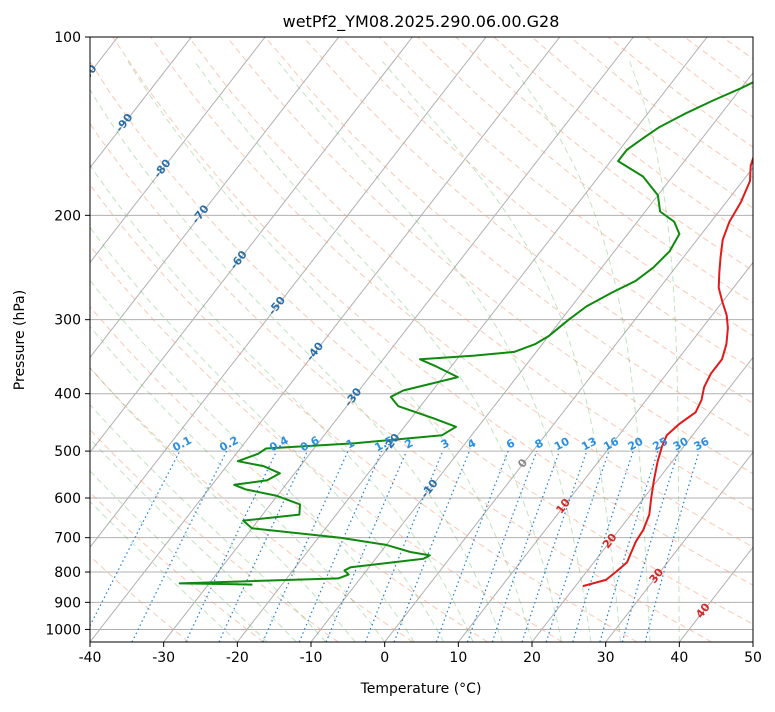 Image resolution: width=775 pixels, height=712 pixels. What do you see at coordinates (238, 260) in the screenshot?
I see `isotherm-label: -60` at bounding box center [238, 260].